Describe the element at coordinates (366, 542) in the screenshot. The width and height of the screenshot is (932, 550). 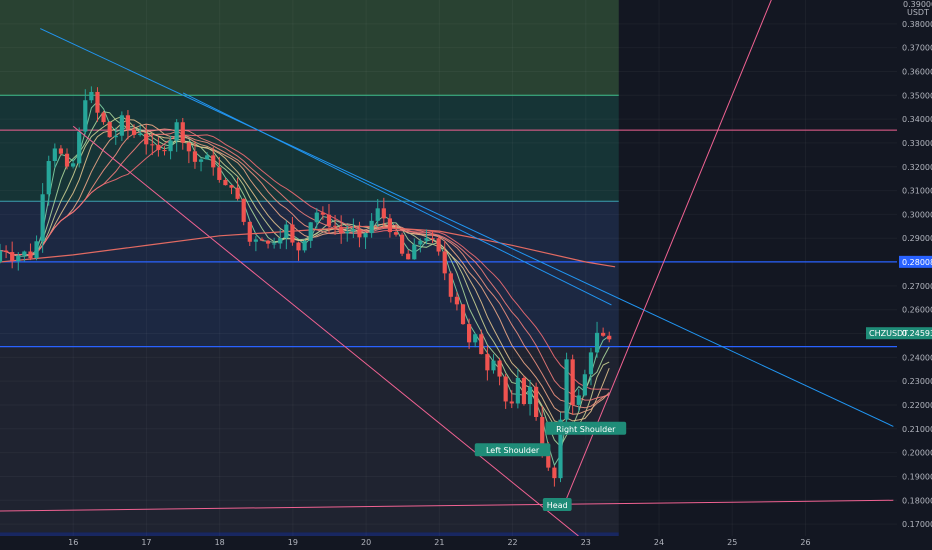
I see `time-tick-label: 20` at that location.